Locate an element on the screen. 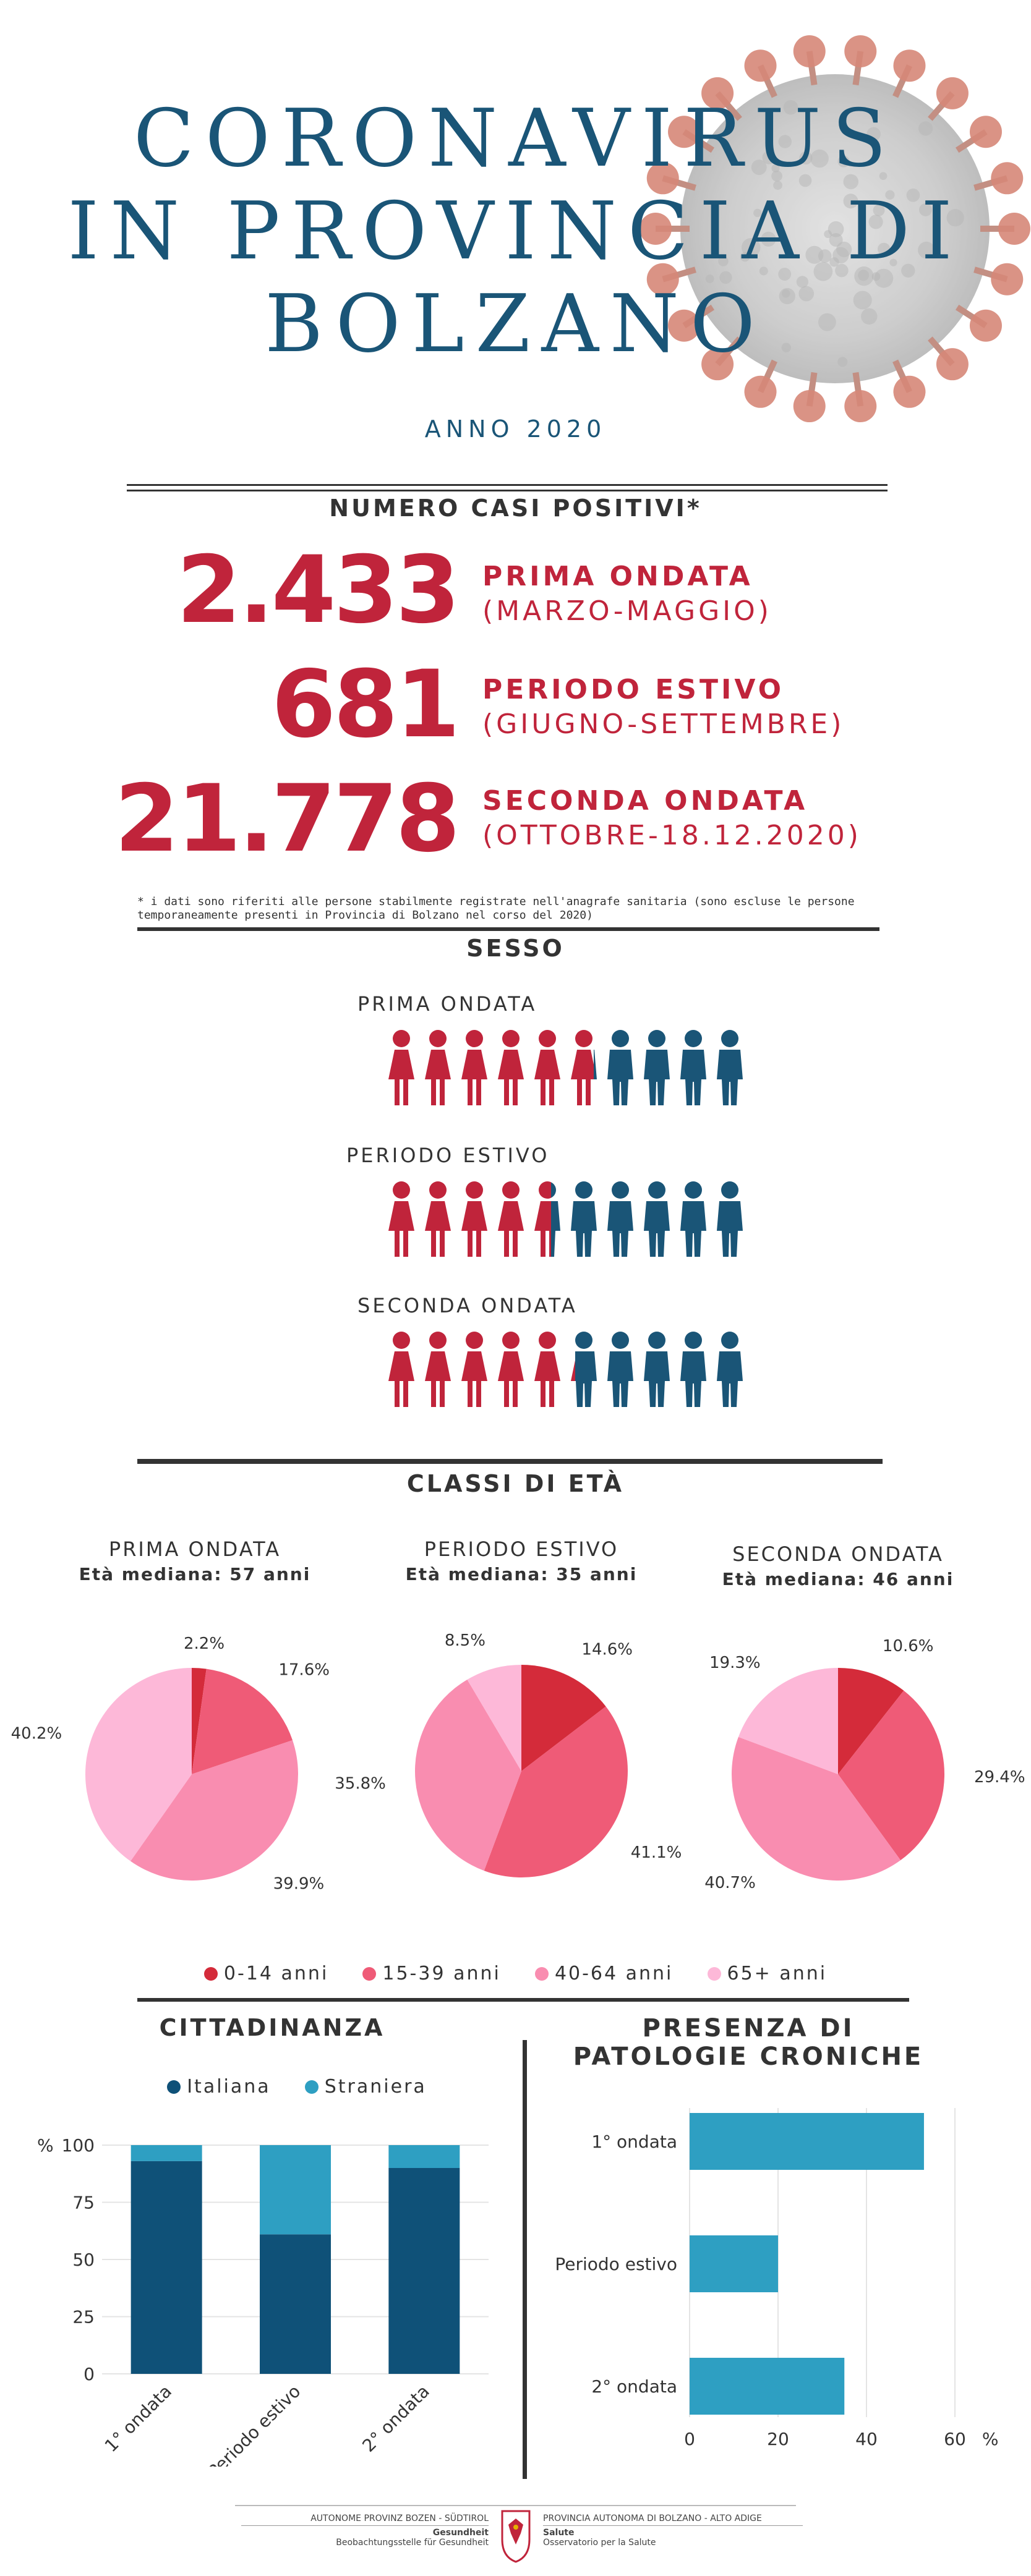  pie-2-title: PERIODO ESTIVO is located at coordinates (521, 1549).